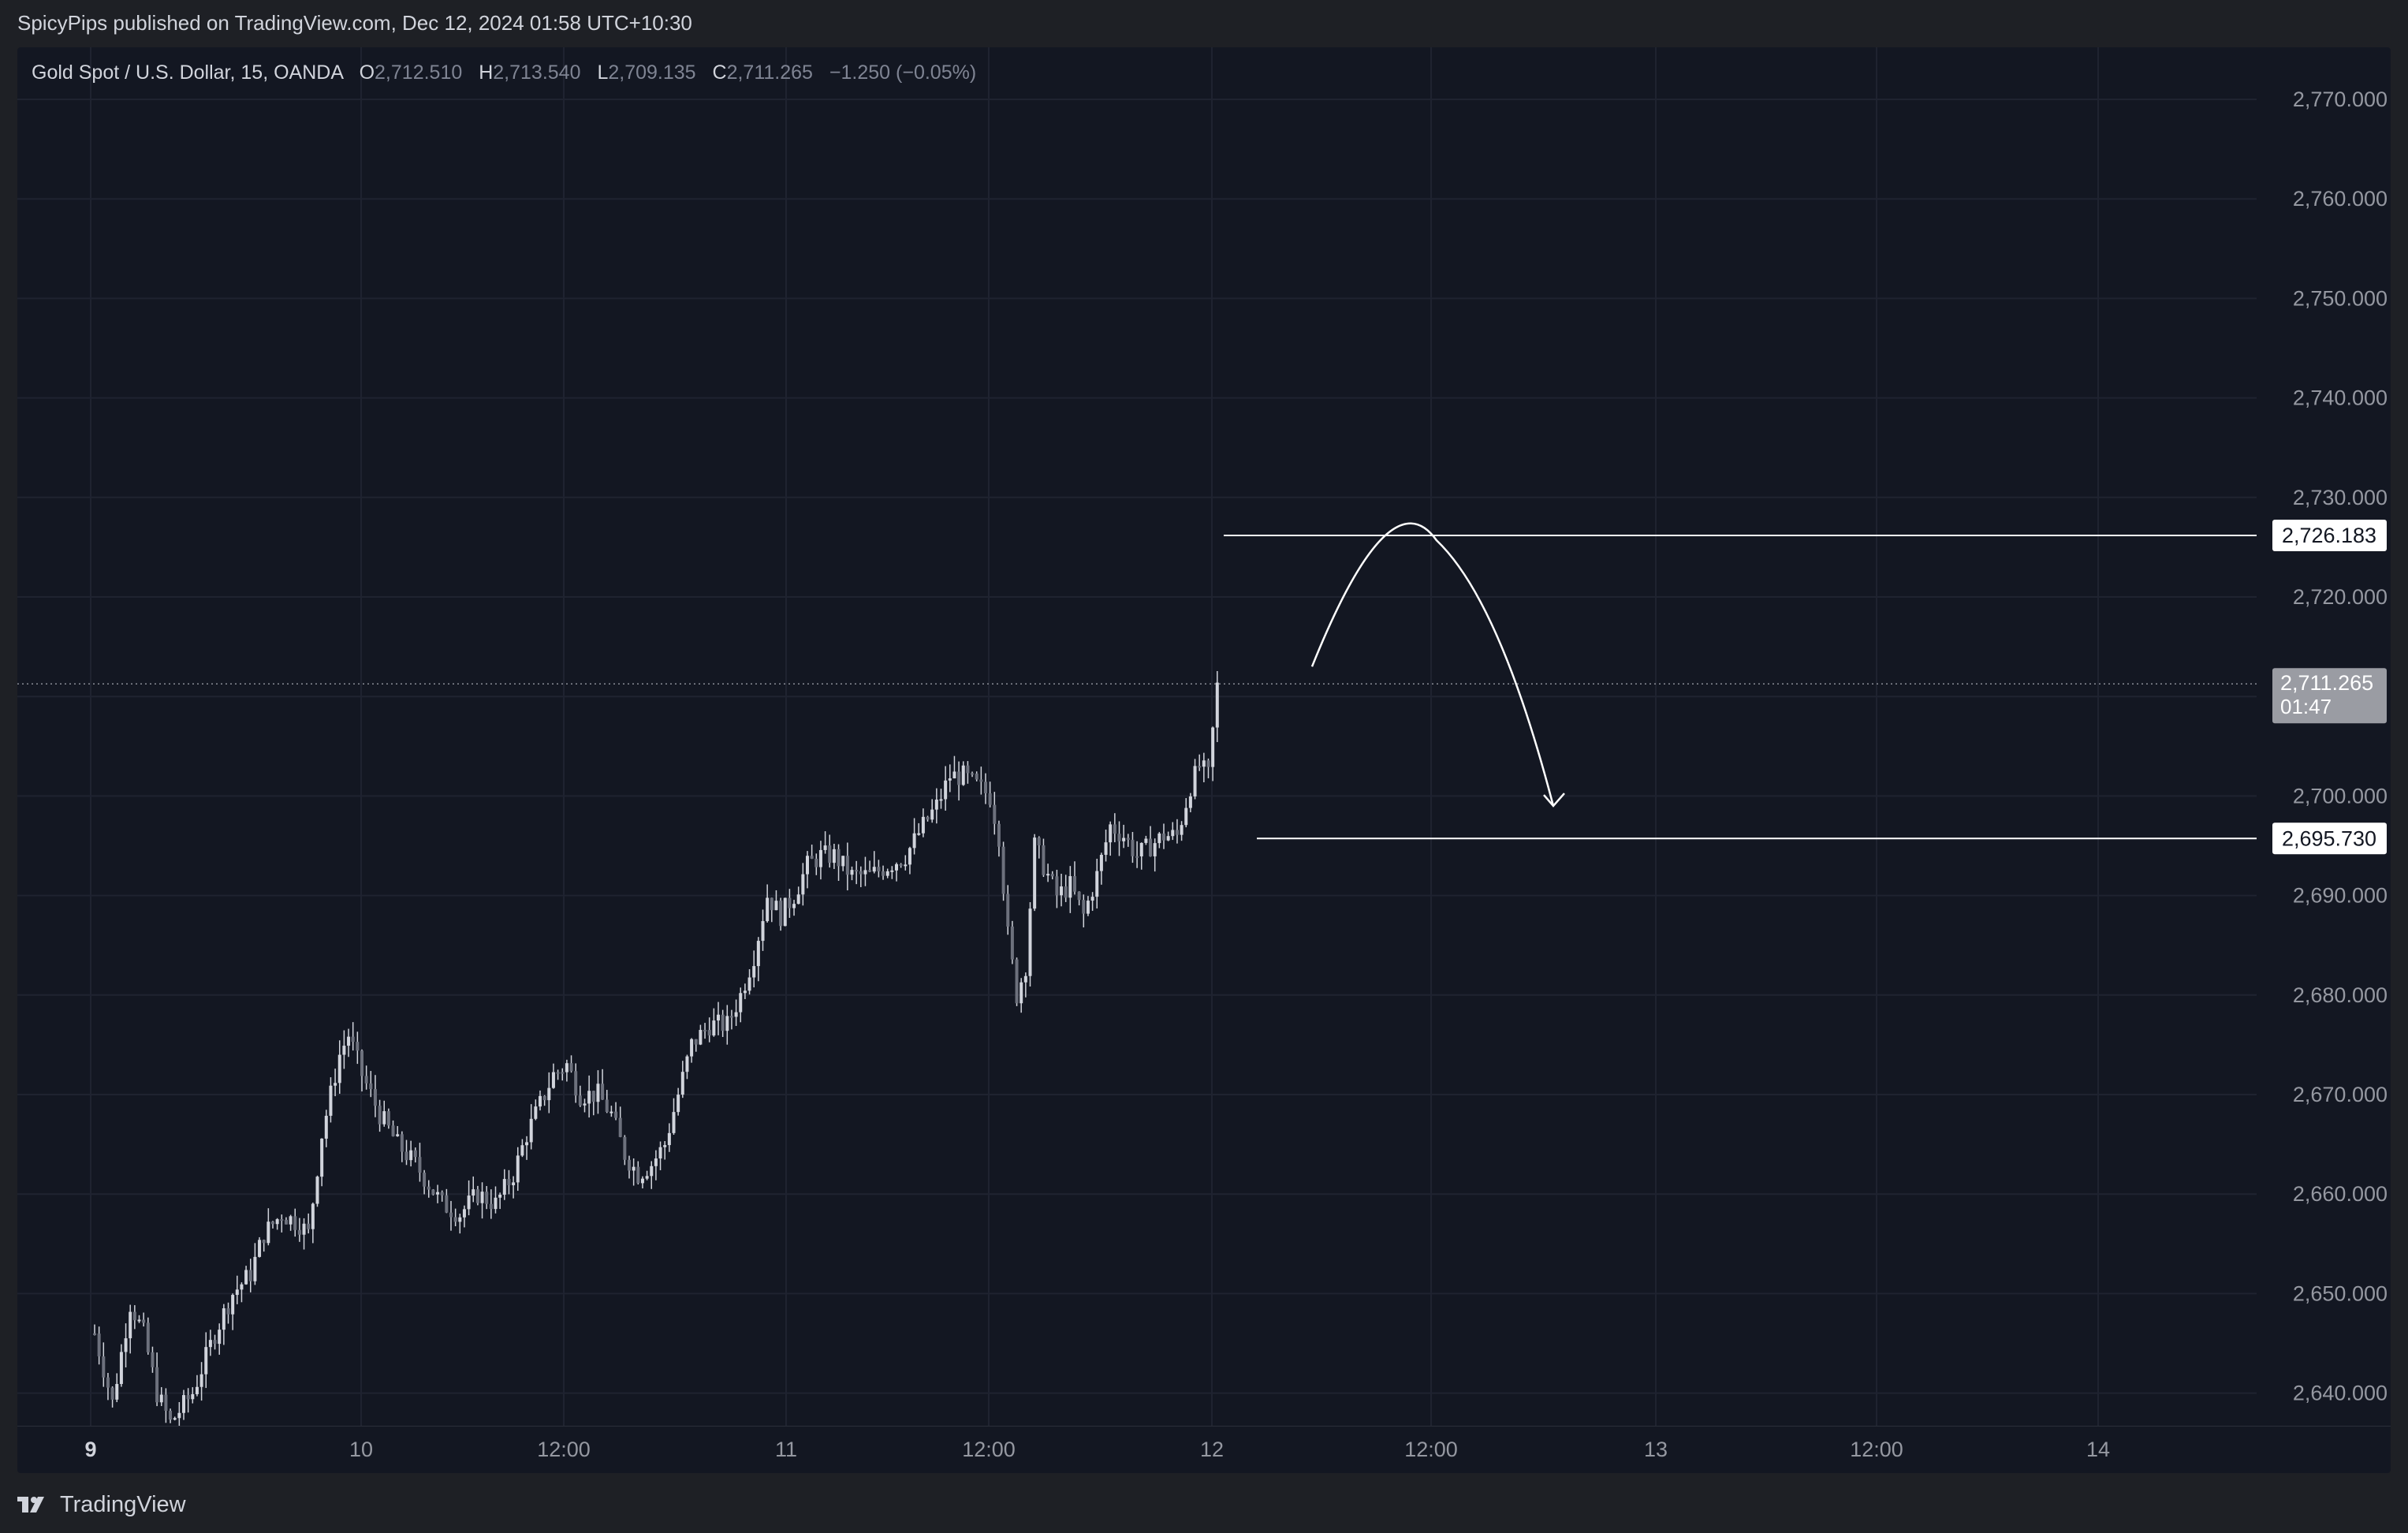 Image resolution: width=2408 pixels, height=1533 pixels. I want to click on legend-symbol: Gold Spot / U.S. Dollar, 15, OANDA, so click(188, 73).